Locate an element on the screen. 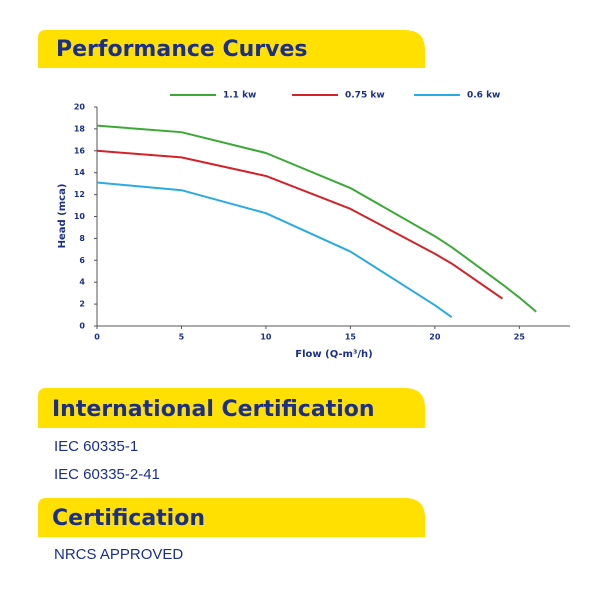 Image resolution: width=600 pixels, height=600 pixels. y-tick-label: 12 is located at coordinates (79, 194).